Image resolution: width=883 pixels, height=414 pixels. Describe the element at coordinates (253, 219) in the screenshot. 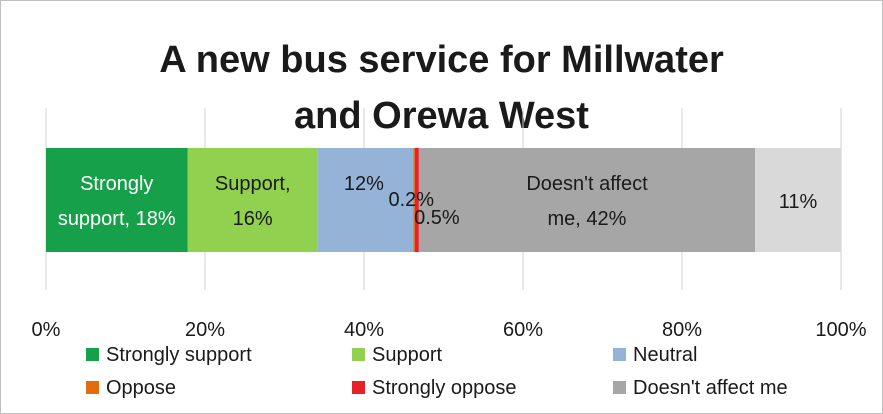

I see `data-label: 16%` at that location.